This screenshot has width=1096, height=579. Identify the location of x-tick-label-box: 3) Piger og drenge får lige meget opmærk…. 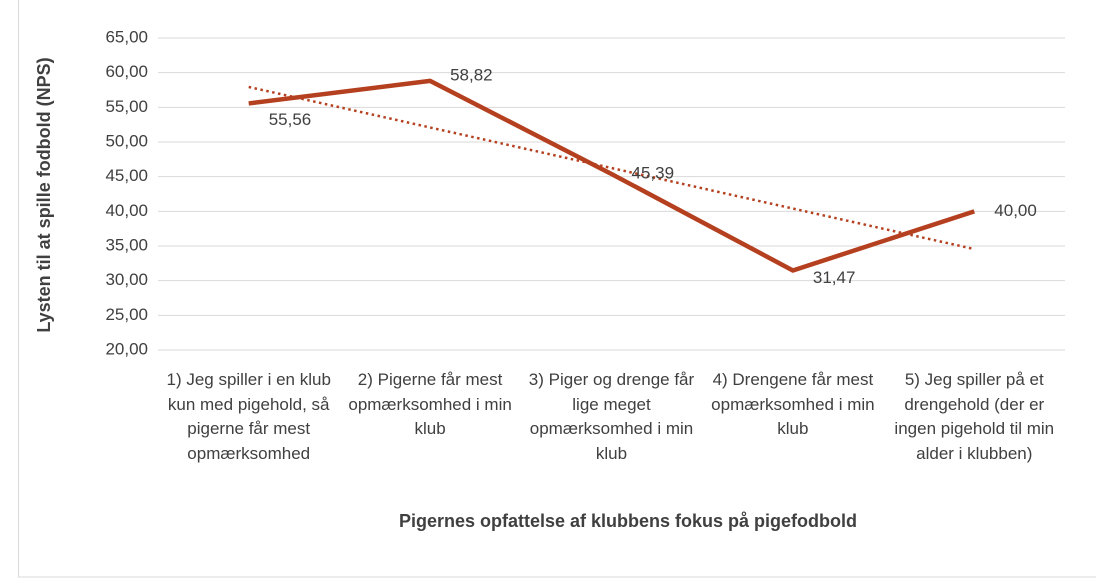
(611, 416).